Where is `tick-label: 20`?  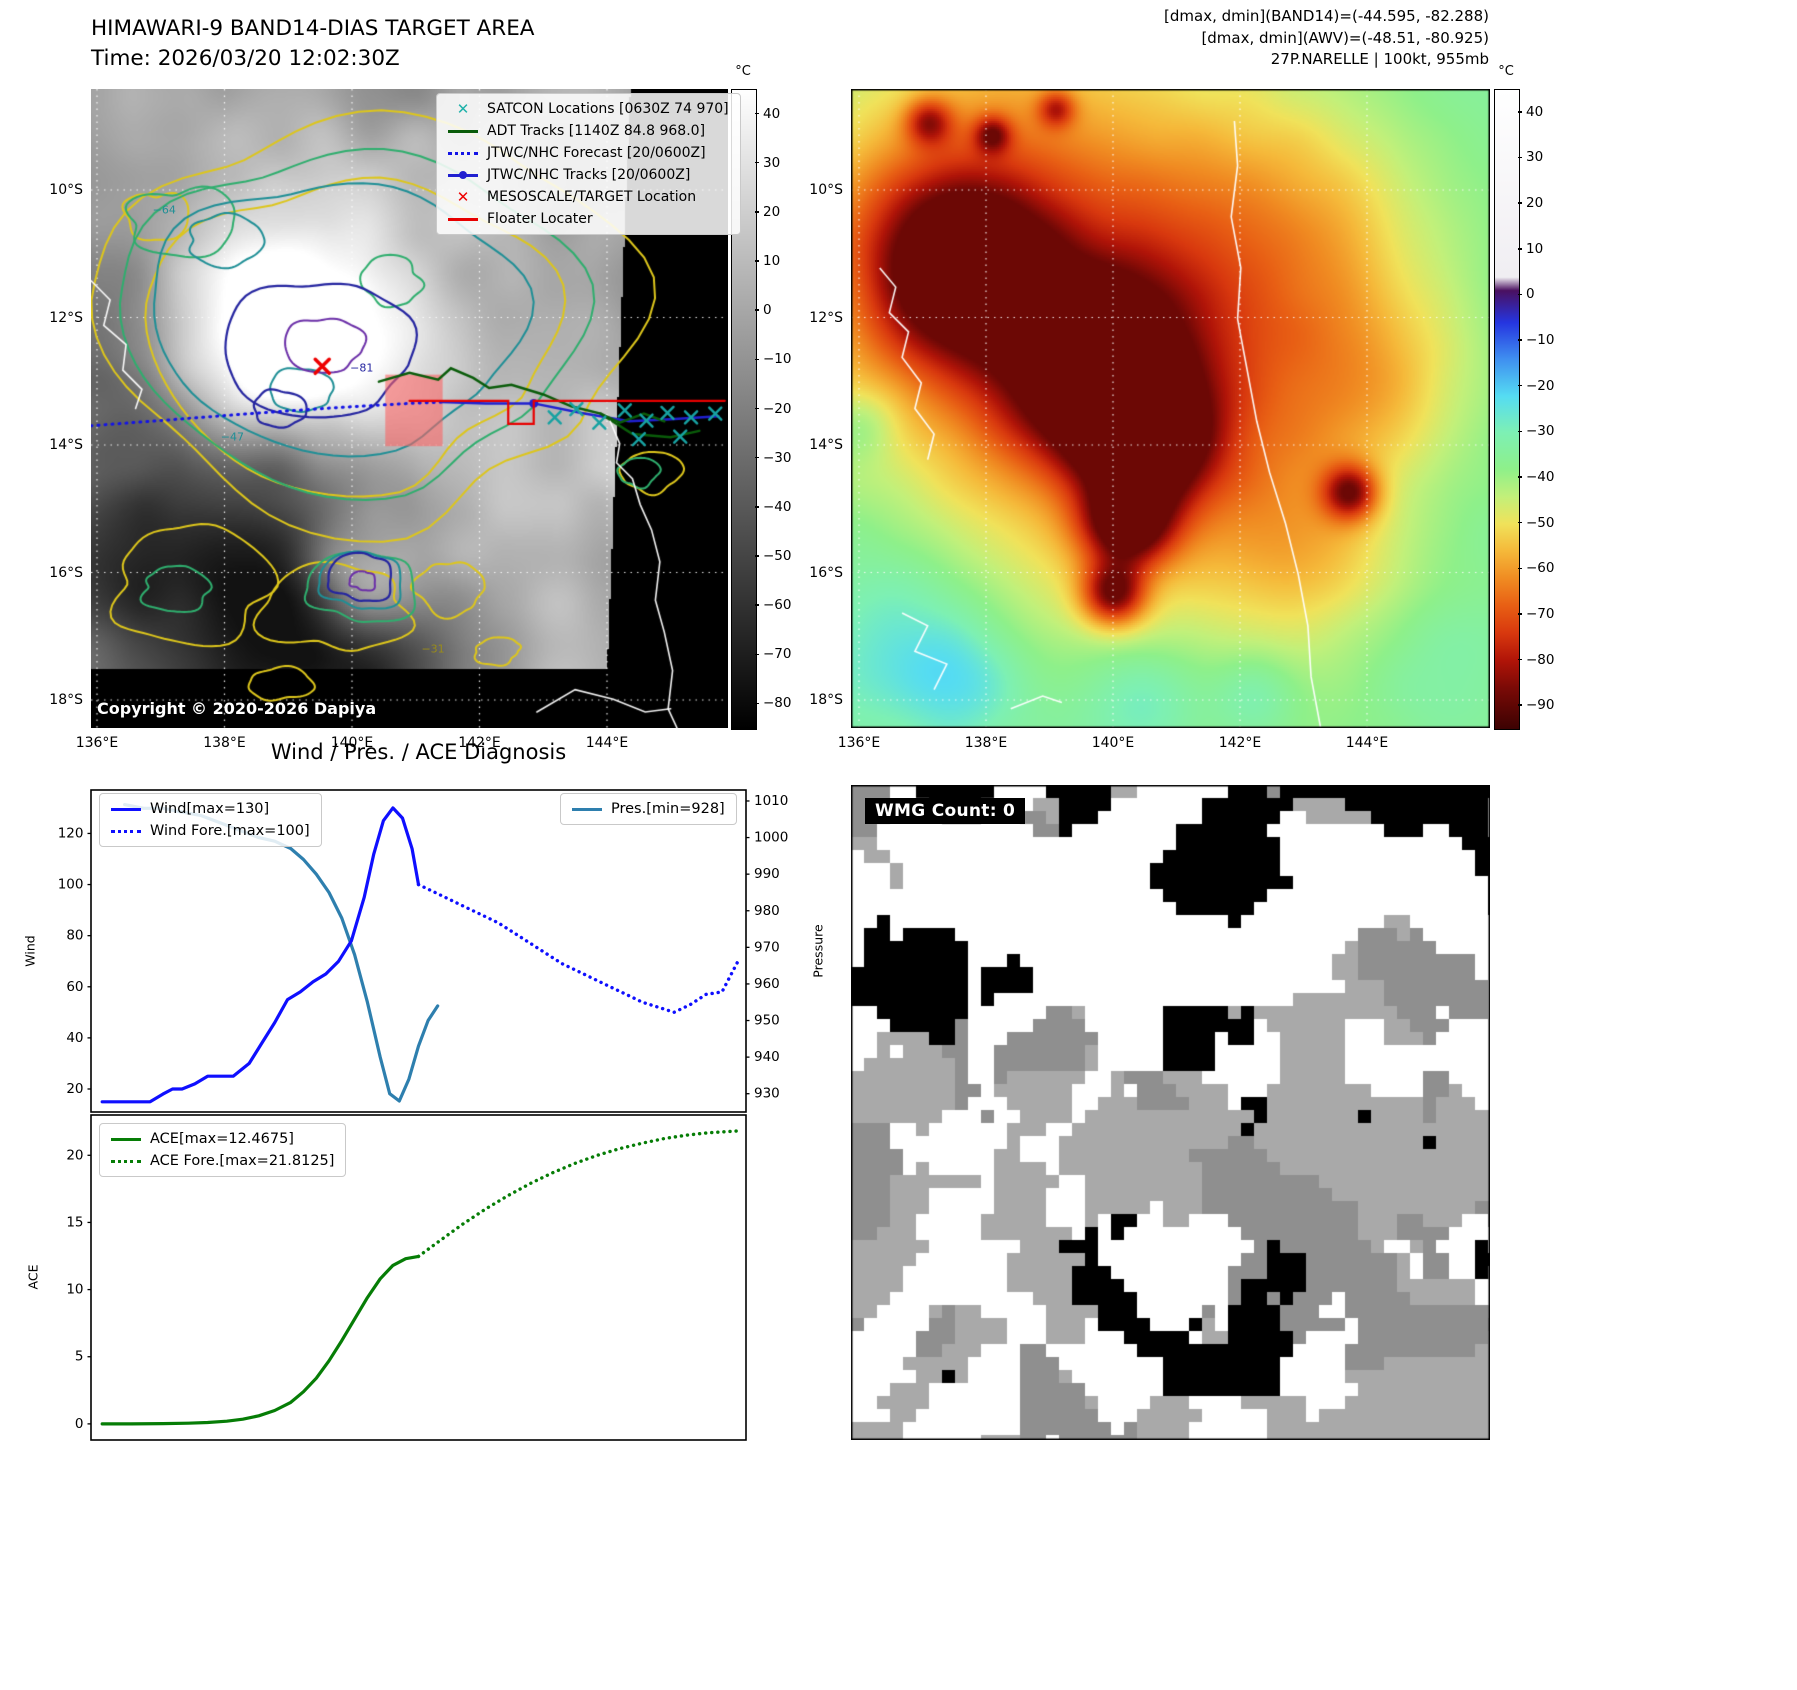 tick-label: 20 is located at coordinates (772, 211).